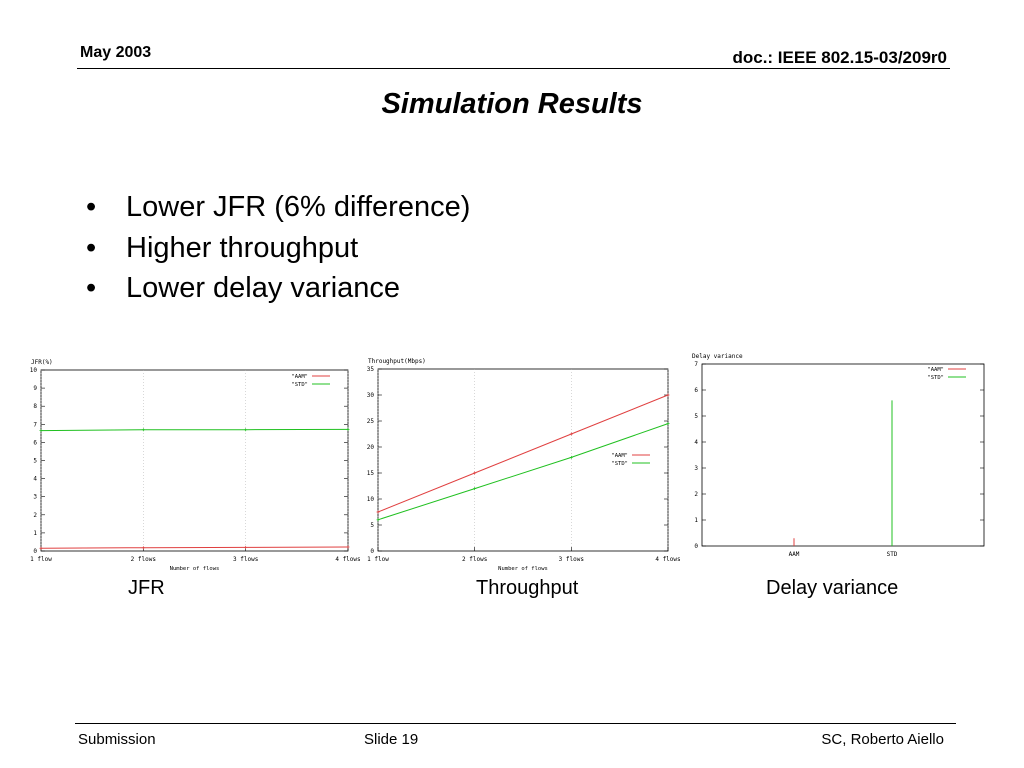 This screenshot has width=1024, height=768. What do you see at coordinates (117, 739) in the screenshot?
I see `footer-left: Submission` at bounding box center [117, 739].